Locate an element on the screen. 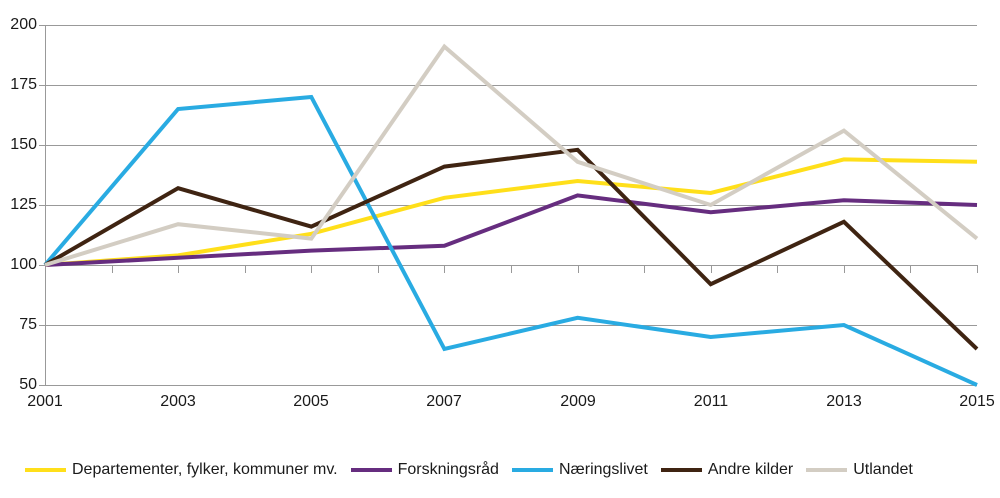 This screenshot has height=498, width=1000. y-axis-label: 150 is located at coordinates (23, 144).